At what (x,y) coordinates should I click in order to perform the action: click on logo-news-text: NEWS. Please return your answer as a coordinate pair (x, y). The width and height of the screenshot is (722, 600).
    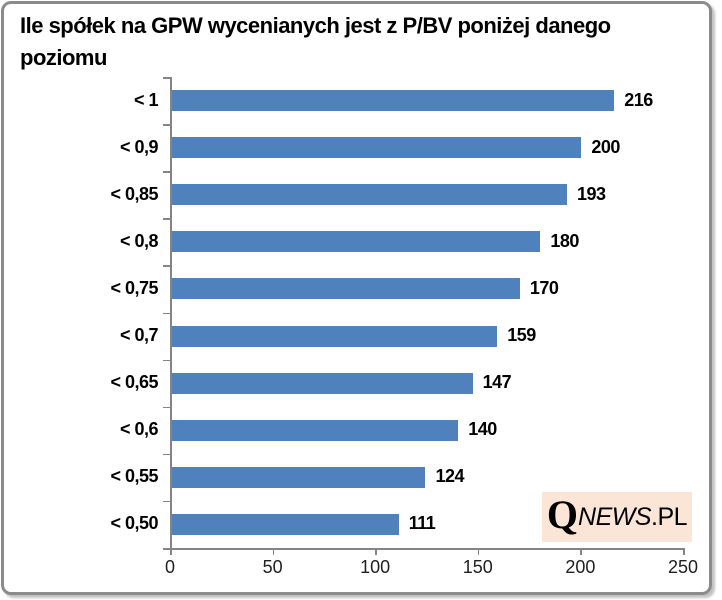
    Looking at the image, I should click on (615, 516).